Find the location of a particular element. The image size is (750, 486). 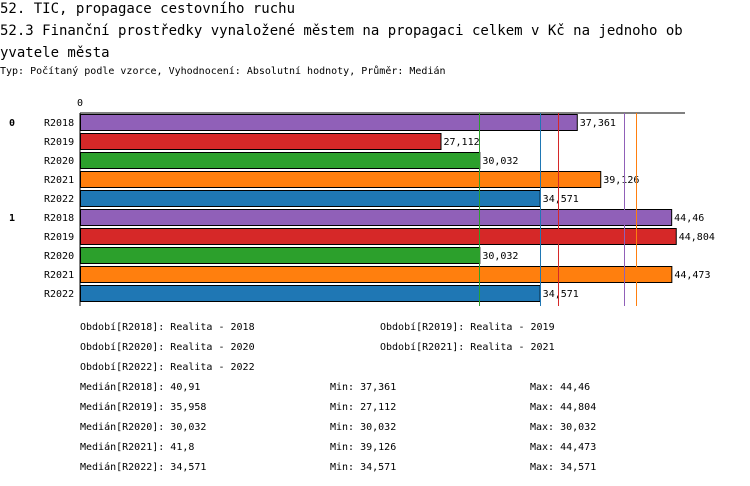

value-label-g1-r2018: 44,46 is located at coordinates (689, 218).